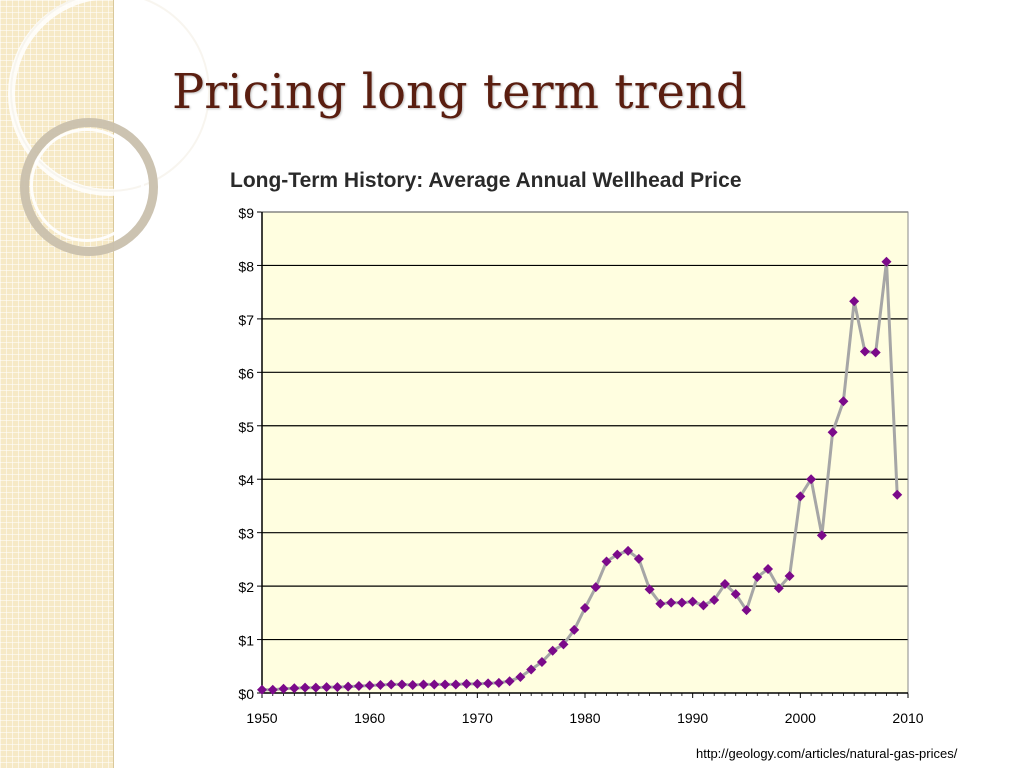 The width and height of the screenshot is (1024, 768). I want to click on x-tick-label: 1960, so click(369, 718).